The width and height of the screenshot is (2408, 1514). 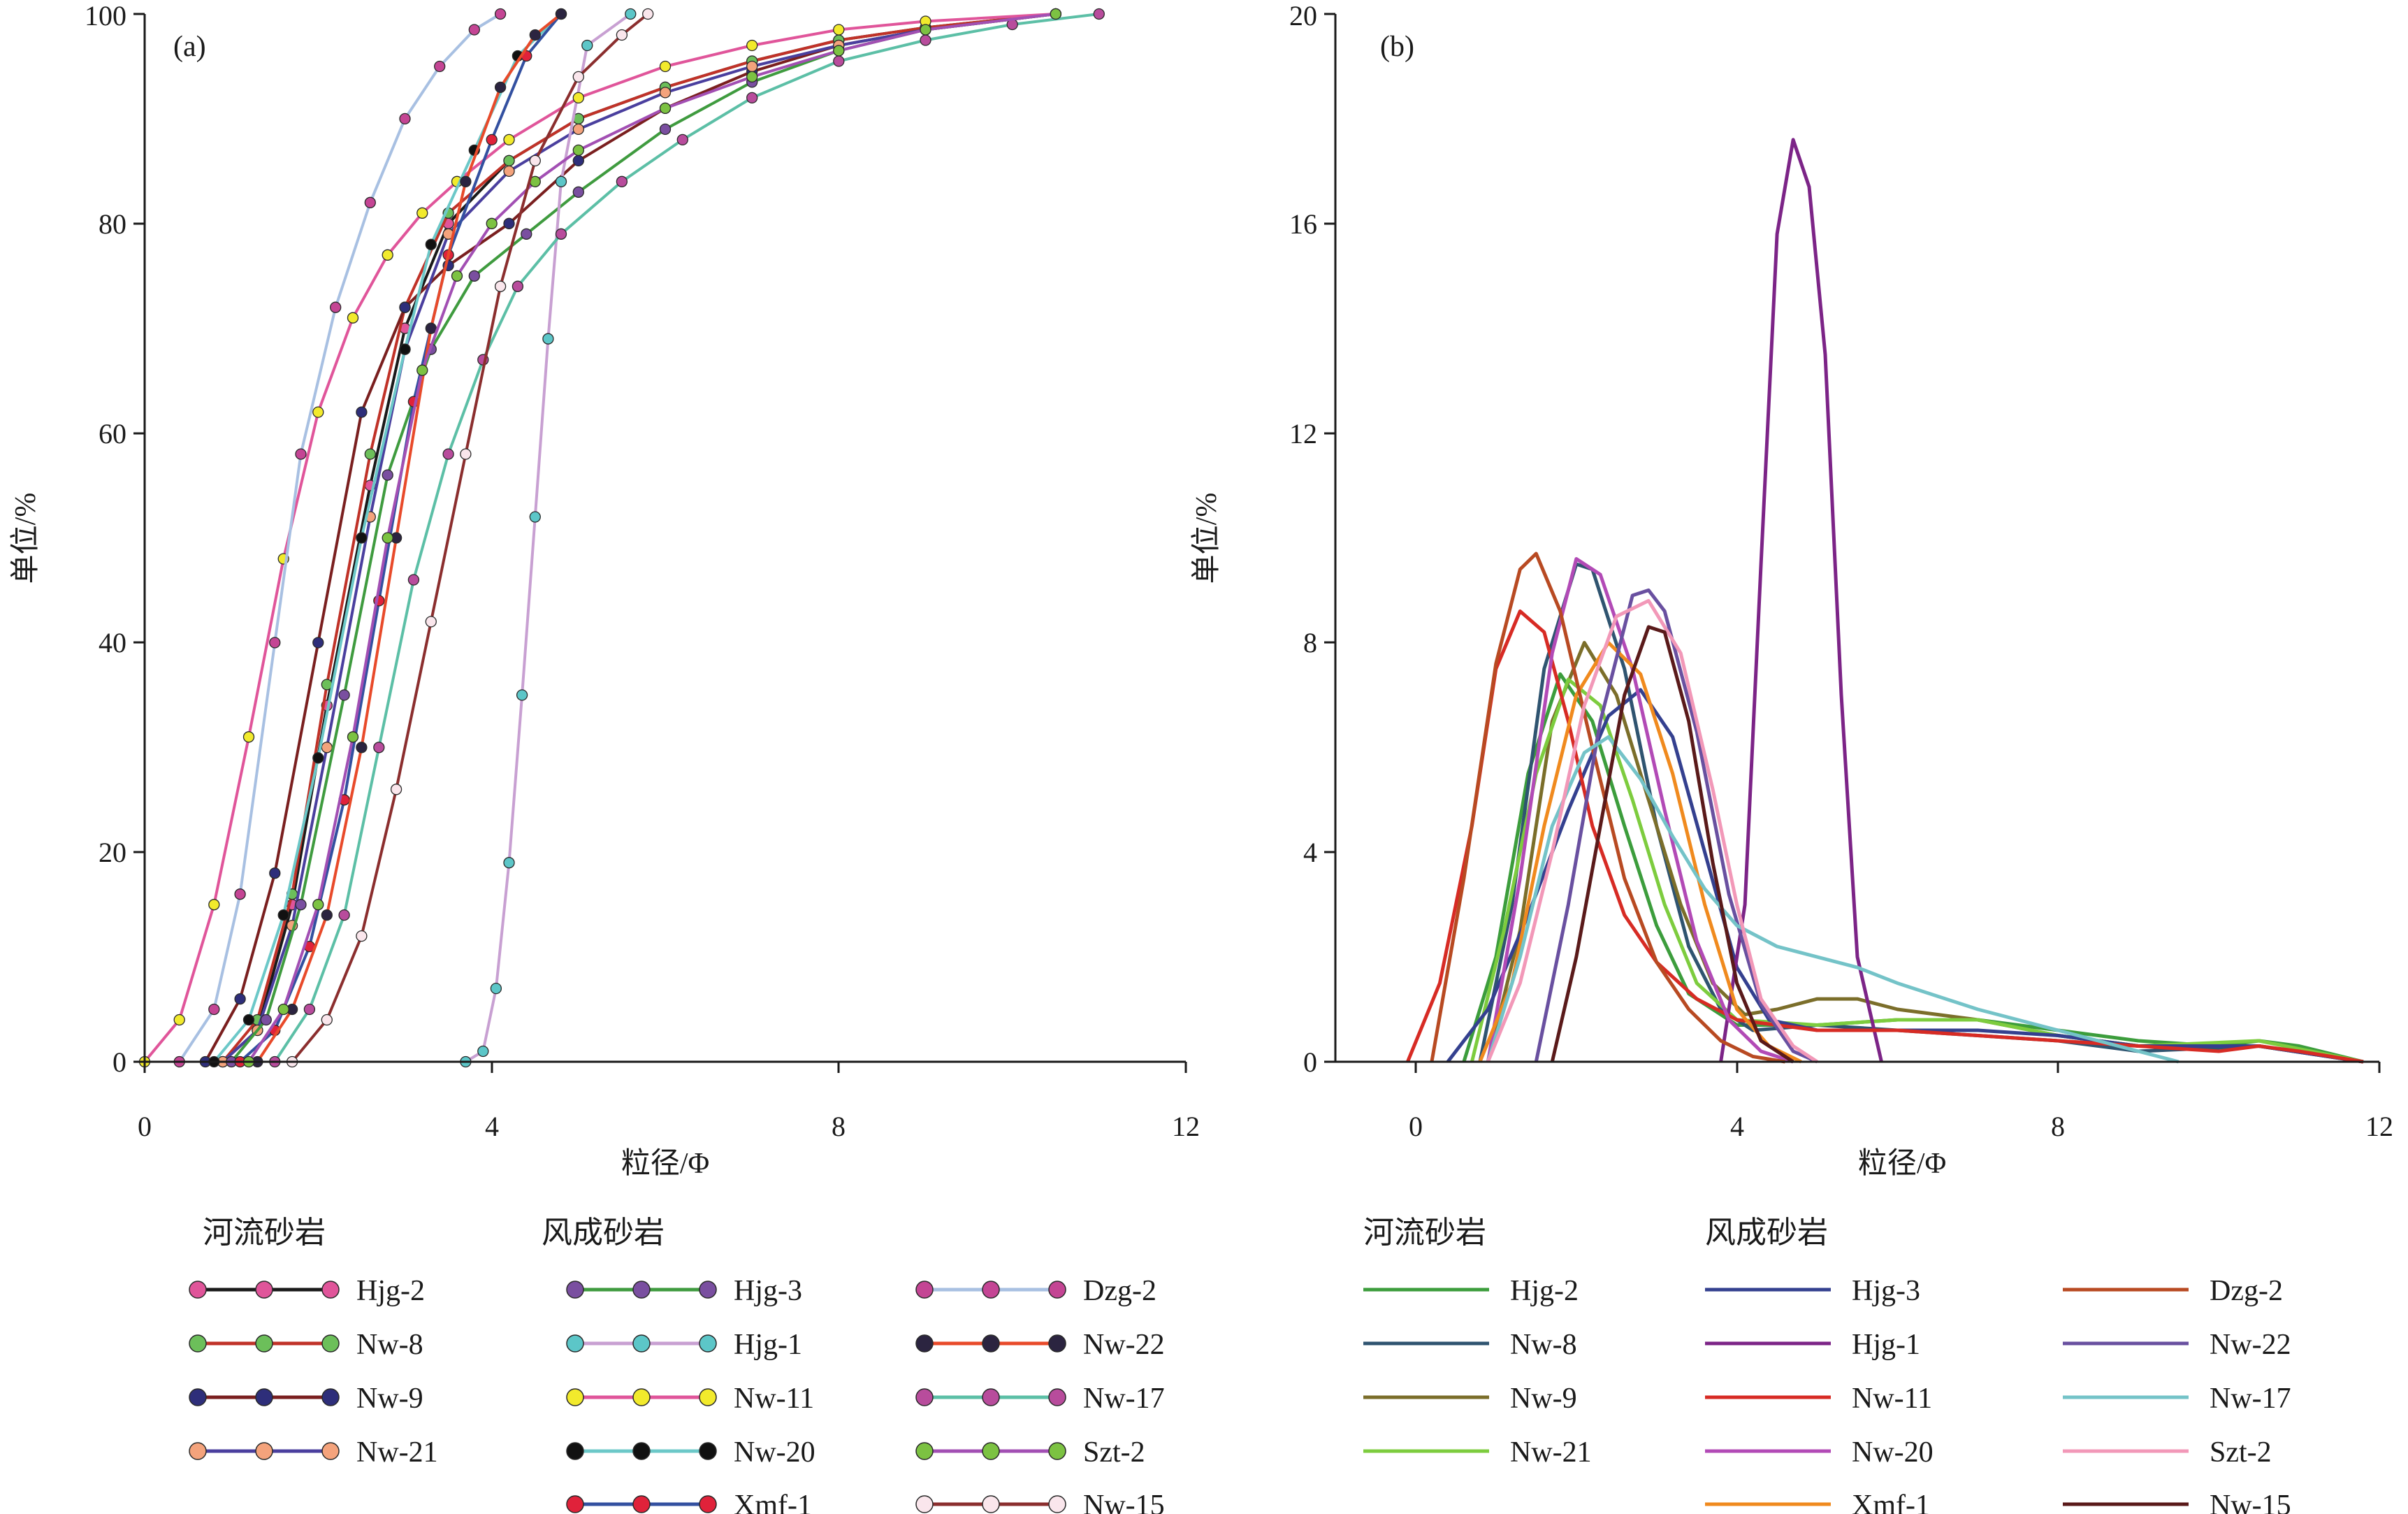 I want to click on legend-label: Szt-2, so click(x=1114, y=1452).